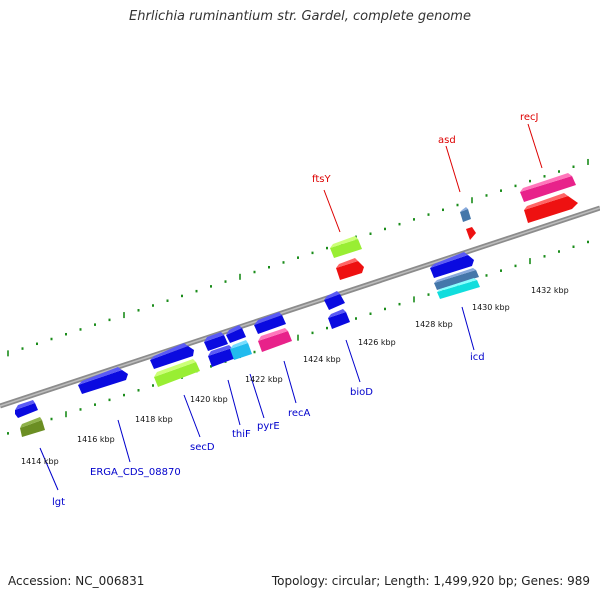  What do you see at coordinates (76, 581) in the screenshot?
I see `accession-text: Accession: NC_006831` at bounding box center [76, 581].